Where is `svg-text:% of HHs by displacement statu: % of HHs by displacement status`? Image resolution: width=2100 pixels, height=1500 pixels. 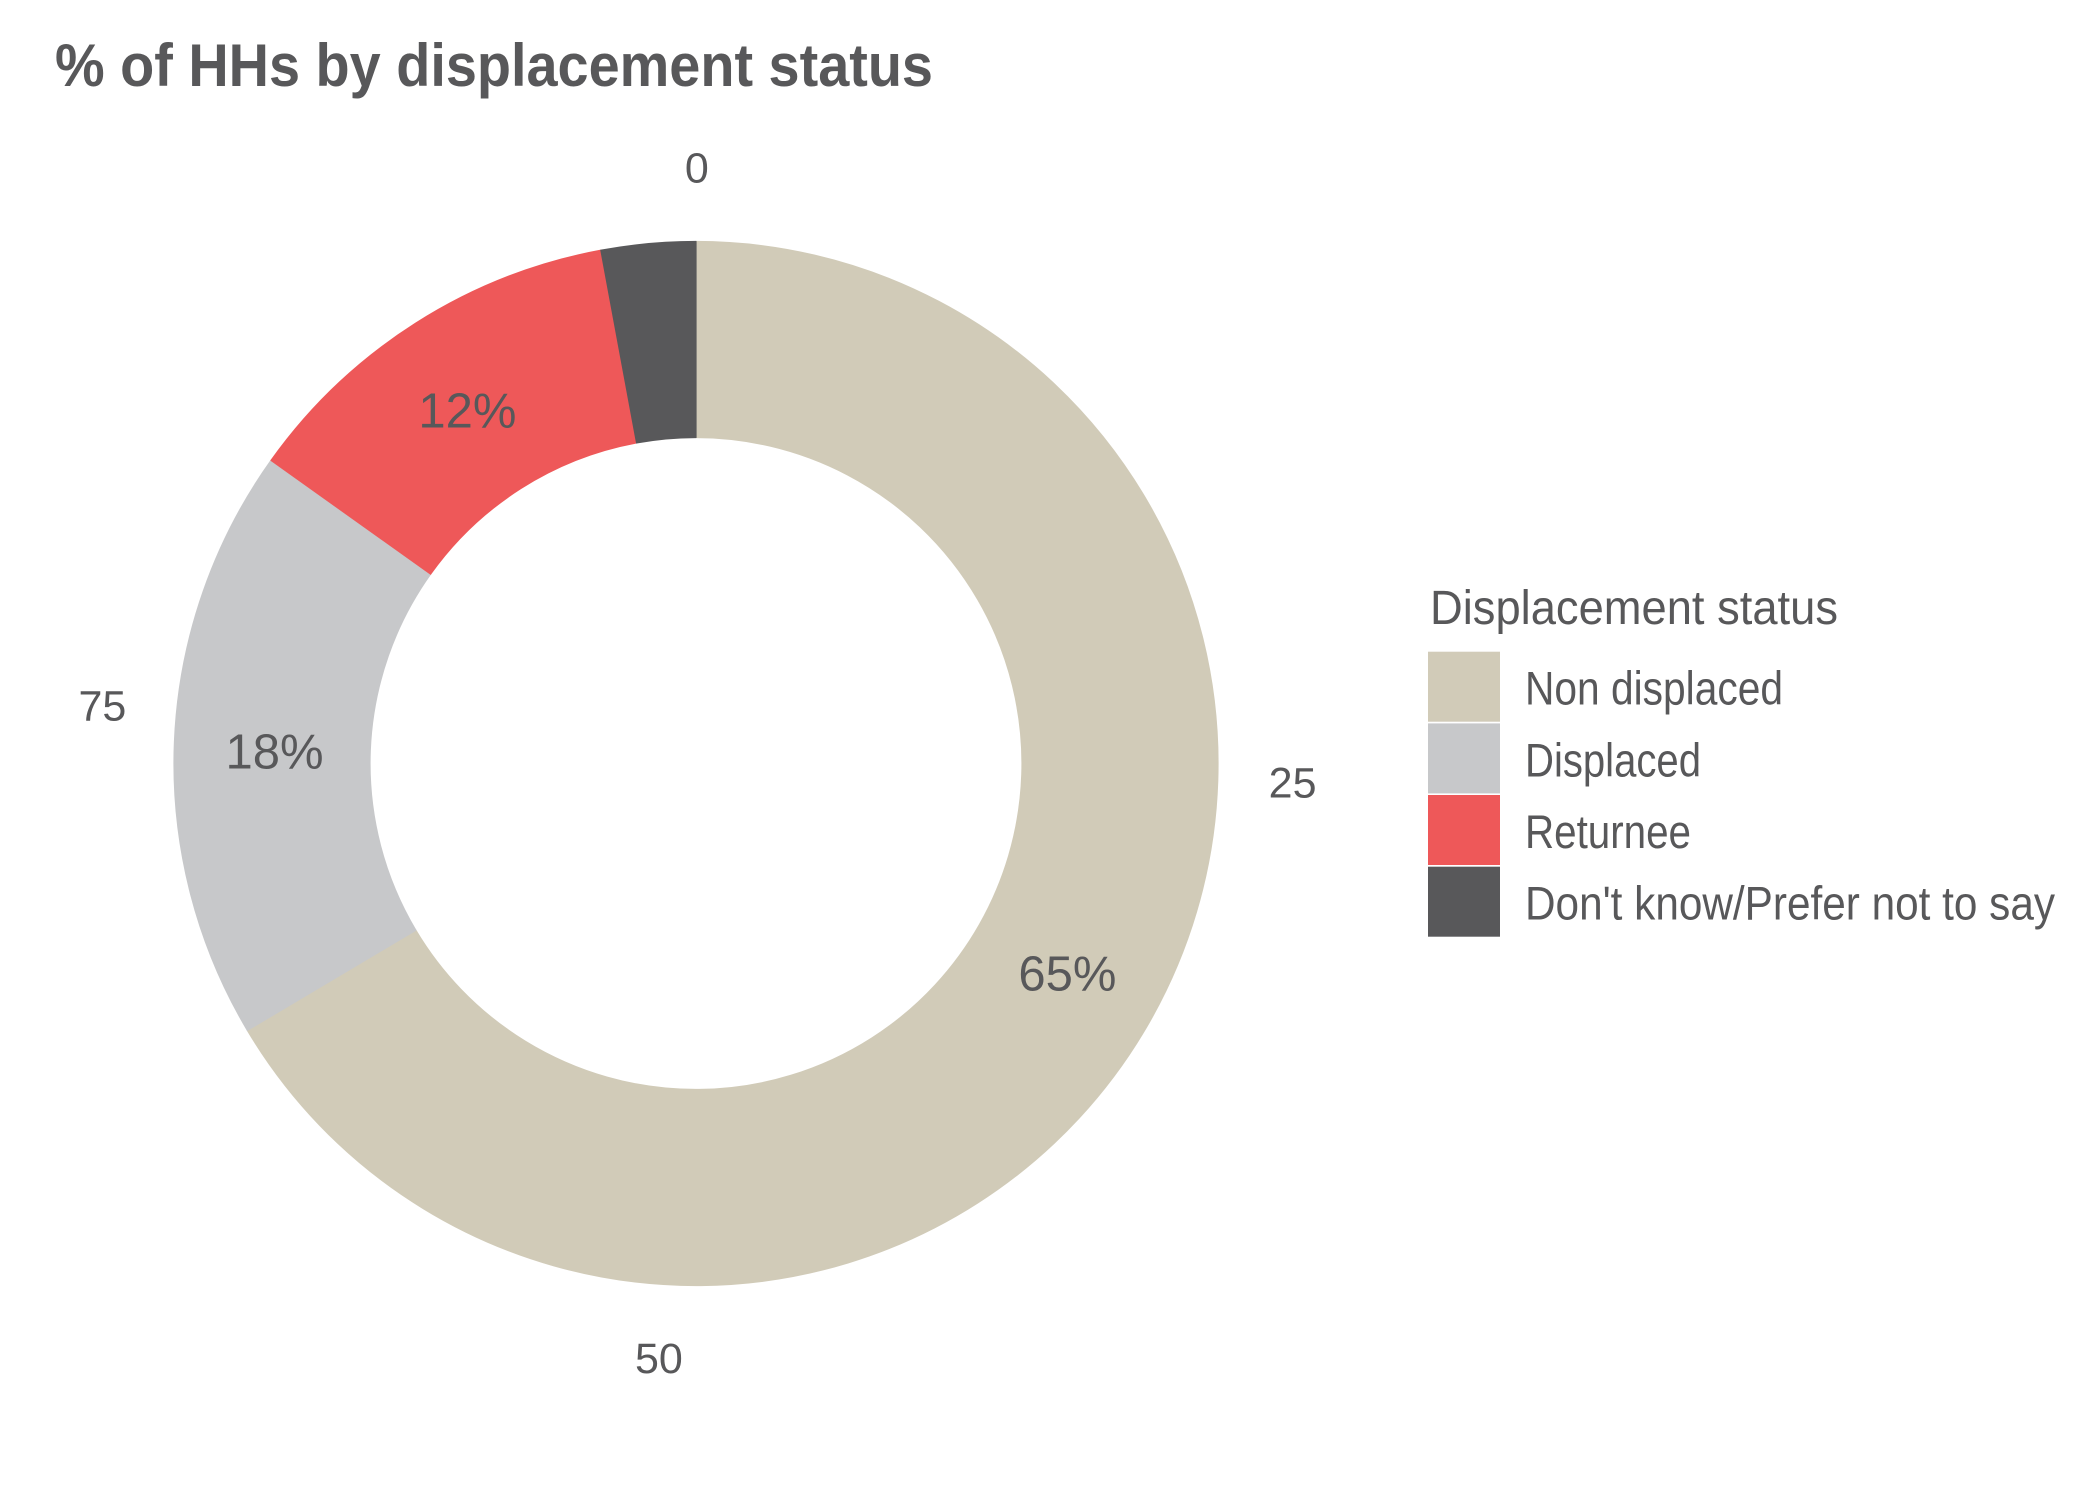 svg-text:% of HHs by displacement statu: % of HHs by displacement status is located at coordinates (494, 65).